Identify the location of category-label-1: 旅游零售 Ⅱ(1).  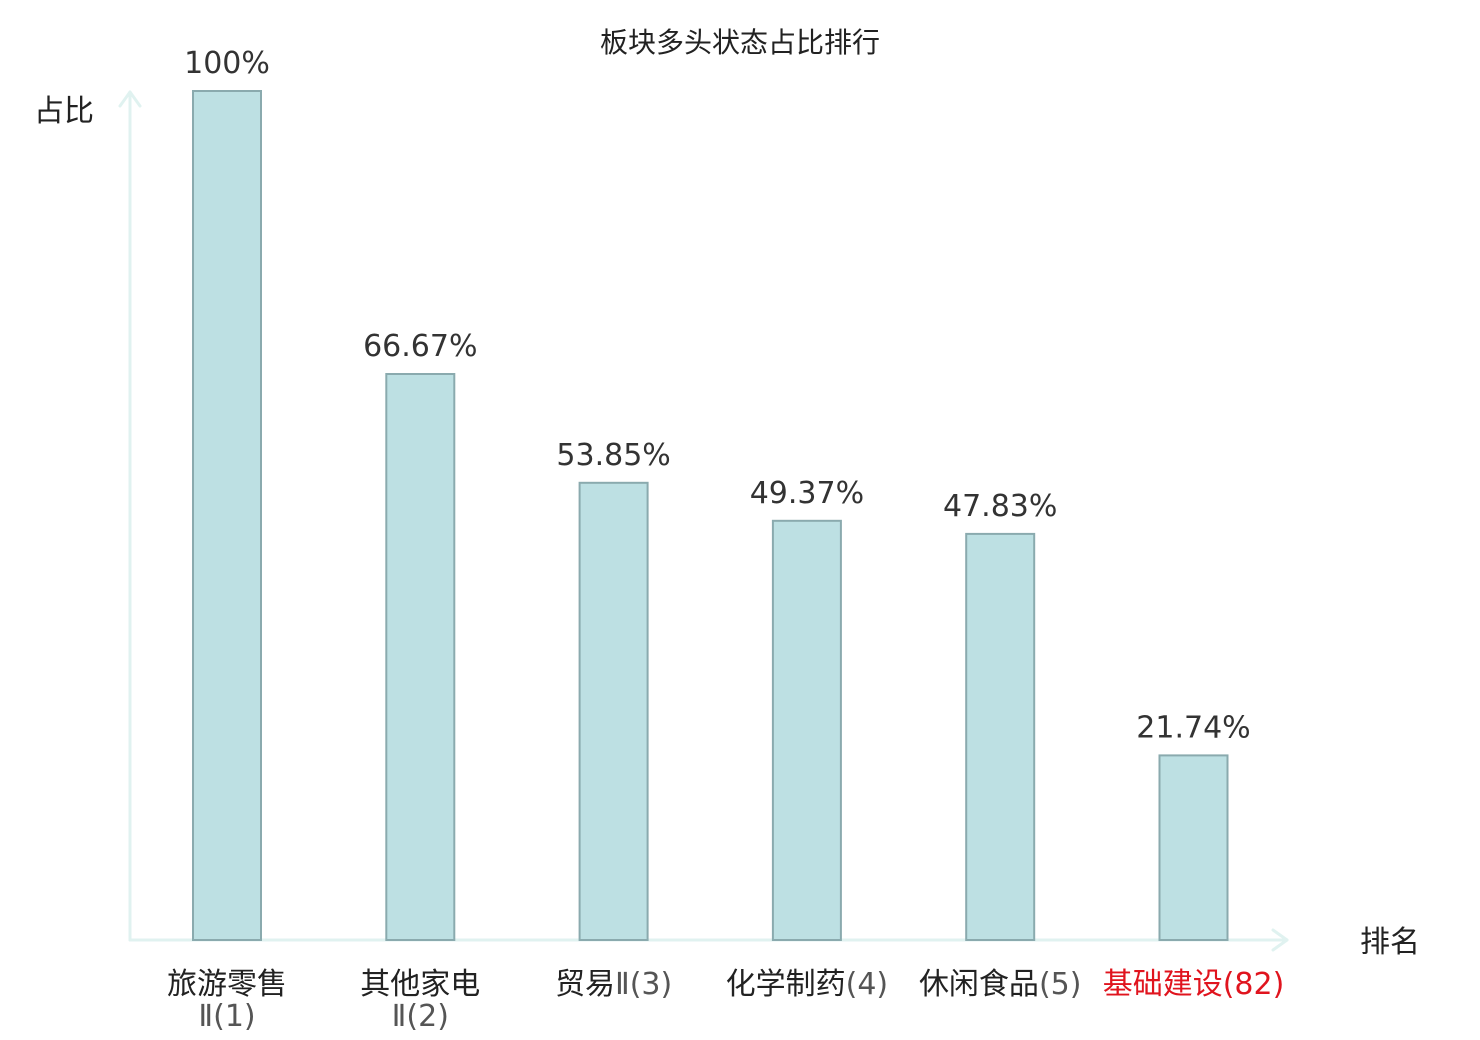
(227, 1000).